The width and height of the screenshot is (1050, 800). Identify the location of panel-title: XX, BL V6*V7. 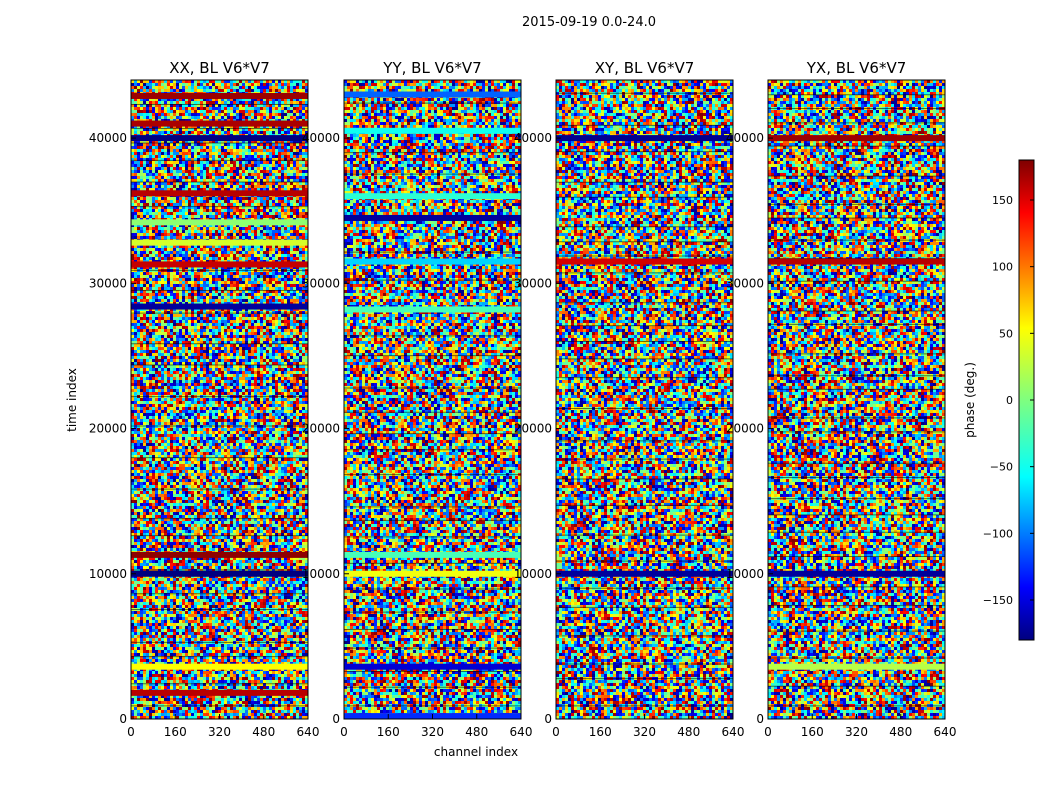
(219, 68).